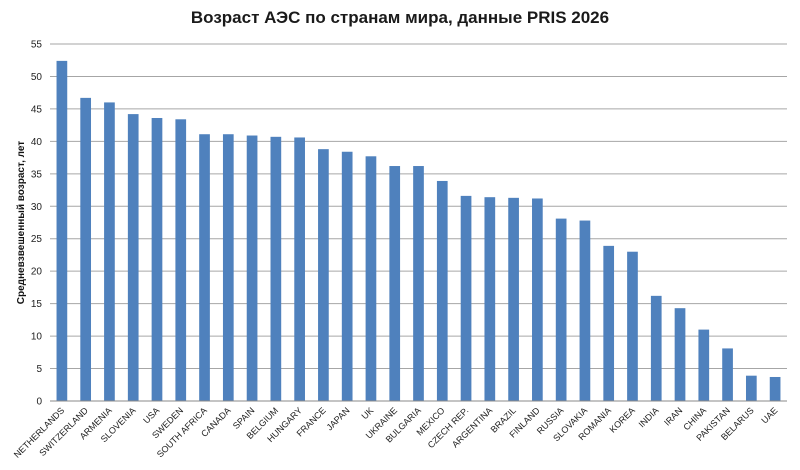  What do you see at coordinates (37, 304) in the screenshot?
I see `y-tick-label: 15` at bounding box center [37, 304].